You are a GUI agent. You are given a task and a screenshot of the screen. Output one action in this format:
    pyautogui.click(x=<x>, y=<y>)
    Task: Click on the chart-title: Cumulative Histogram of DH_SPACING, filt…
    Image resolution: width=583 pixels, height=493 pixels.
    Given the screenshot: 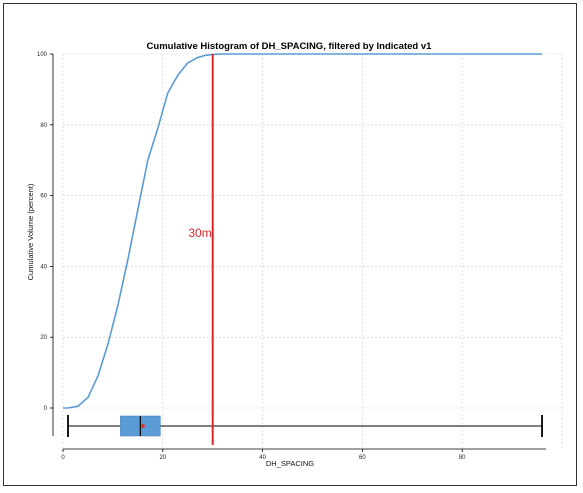 What is the action you would take?
    pyautogui.click(x=290, y=46)
    